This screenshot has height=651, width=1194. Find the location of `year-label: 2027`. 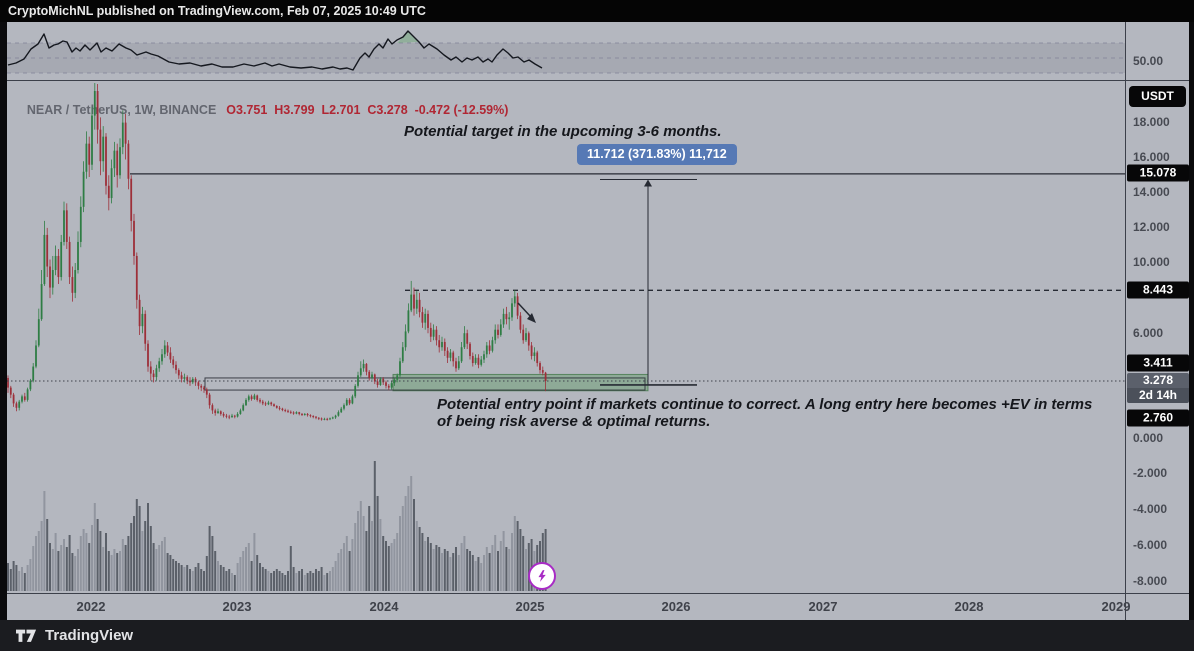

year-label: 2027 is located at coordinates (823, 606).